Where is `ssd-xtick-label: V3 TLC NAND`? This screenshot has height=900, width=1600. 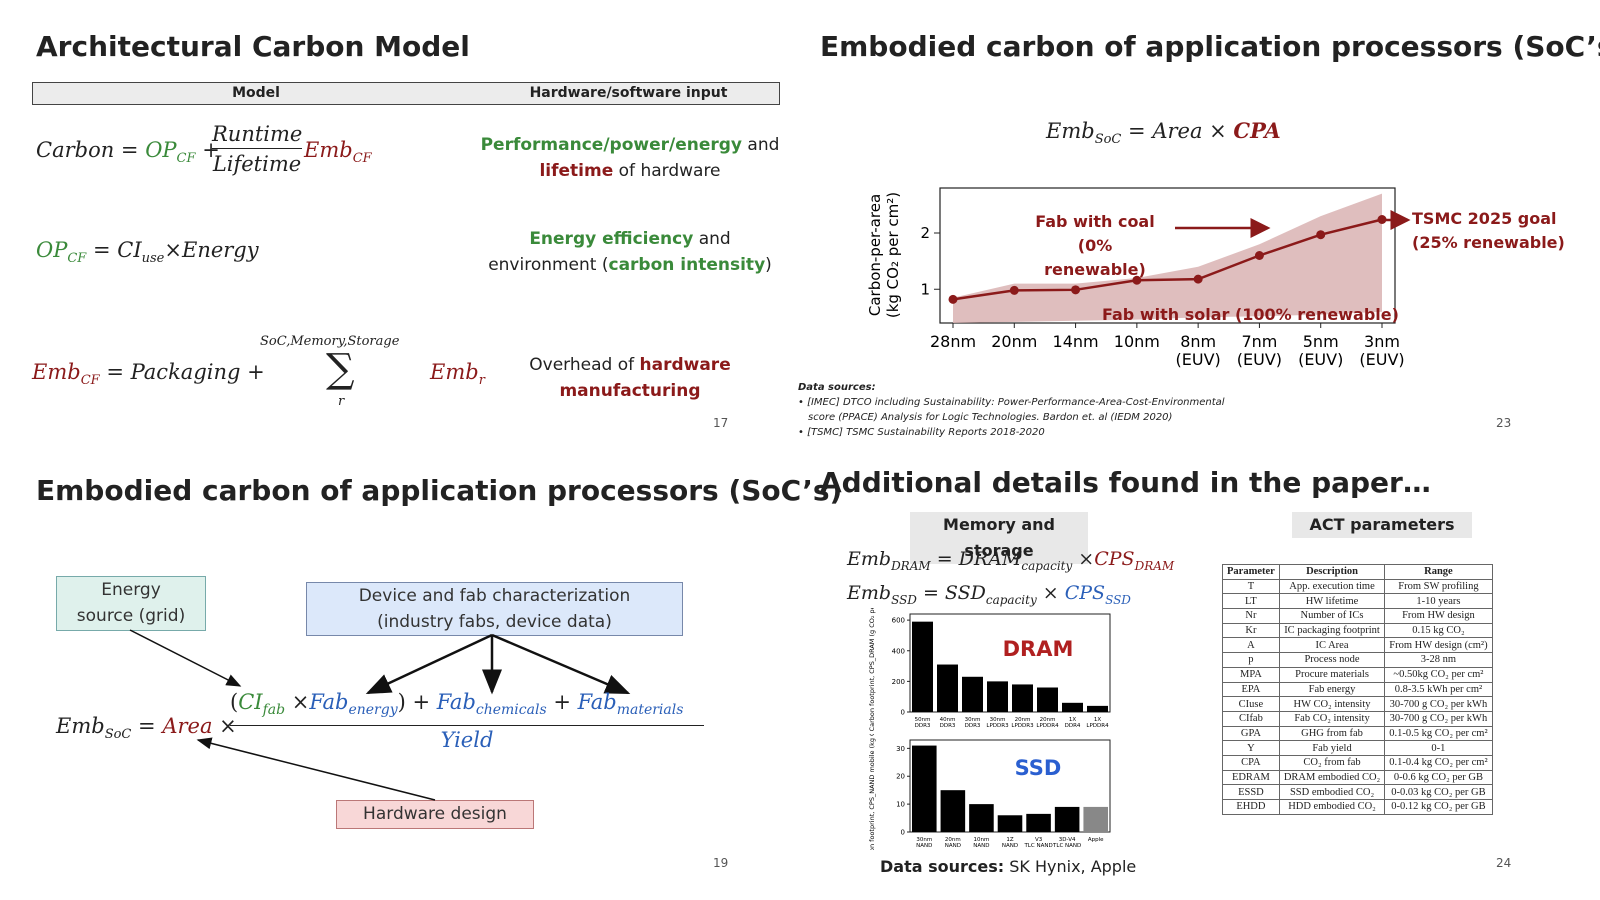 ssd-xtick-label: V3 TLC NAND is located at coordinates (1037, 843).